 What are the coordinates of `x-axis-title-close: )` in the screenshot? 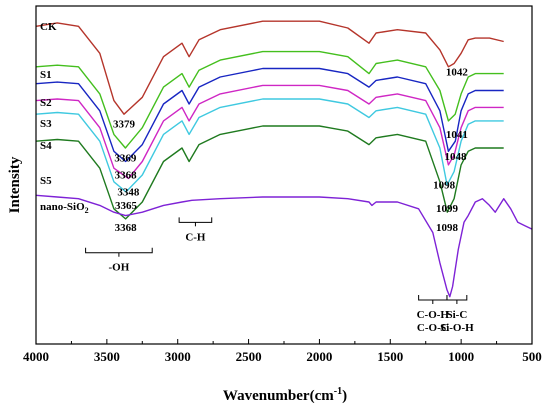 It's located at (344, 396).